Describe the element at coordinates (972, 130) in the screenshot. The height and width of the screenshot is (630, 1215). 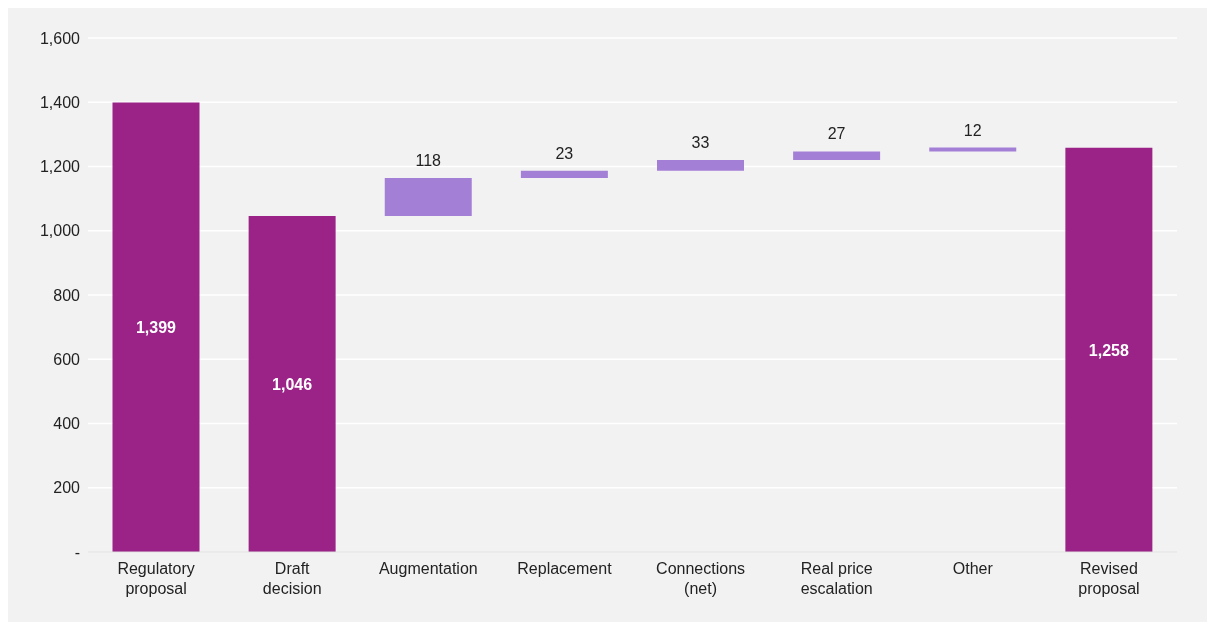
I see `data-label: 12` at that location.